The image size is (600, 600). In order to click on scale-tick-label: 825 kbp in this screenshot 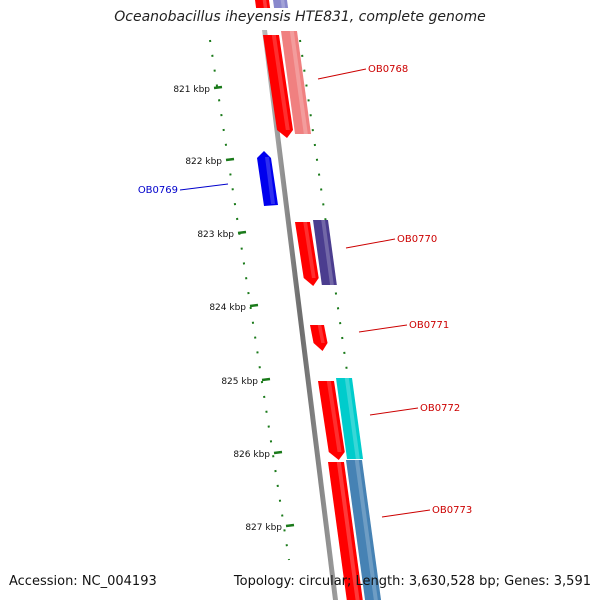, I will do `click(239, 382)`.